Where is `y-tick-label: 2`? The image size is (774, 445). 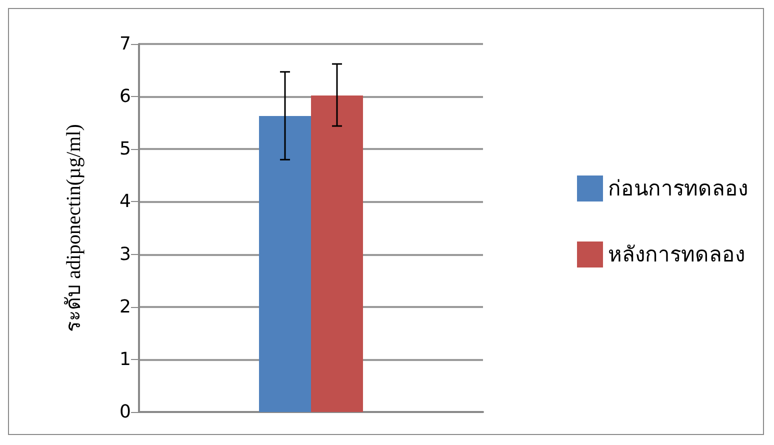 y-tick-label: 2 is located at coordinates (125, 307).